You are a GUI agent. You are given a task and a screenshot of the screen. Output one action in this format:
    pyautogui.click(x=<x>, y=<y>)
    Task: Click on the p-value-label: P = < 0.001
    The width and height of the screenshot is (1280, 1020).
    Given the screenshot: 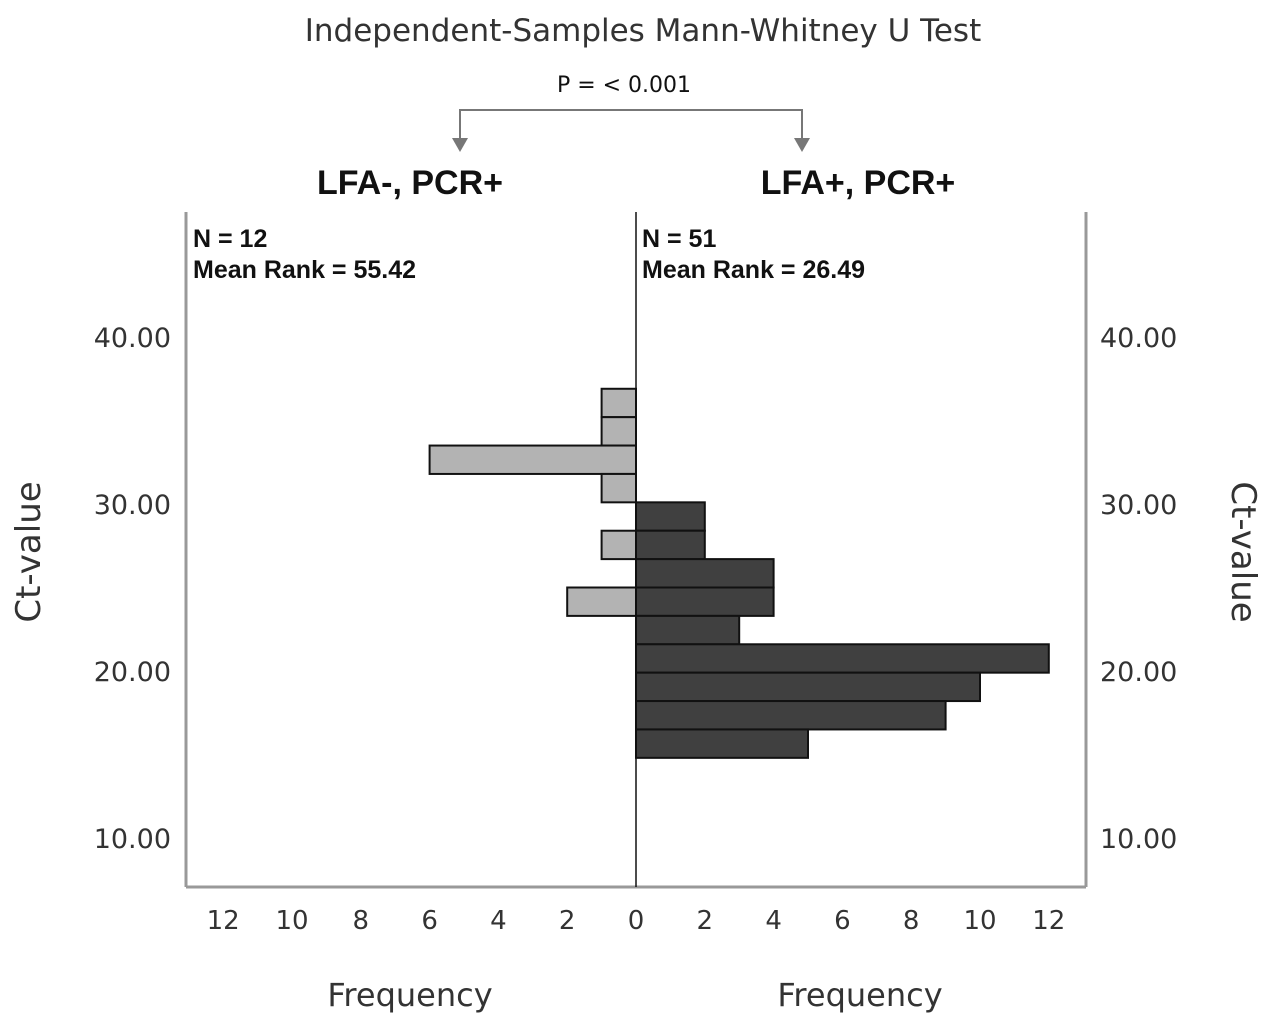 What is the action you would take?
    pyautogui.click(x=624, y=85)
    